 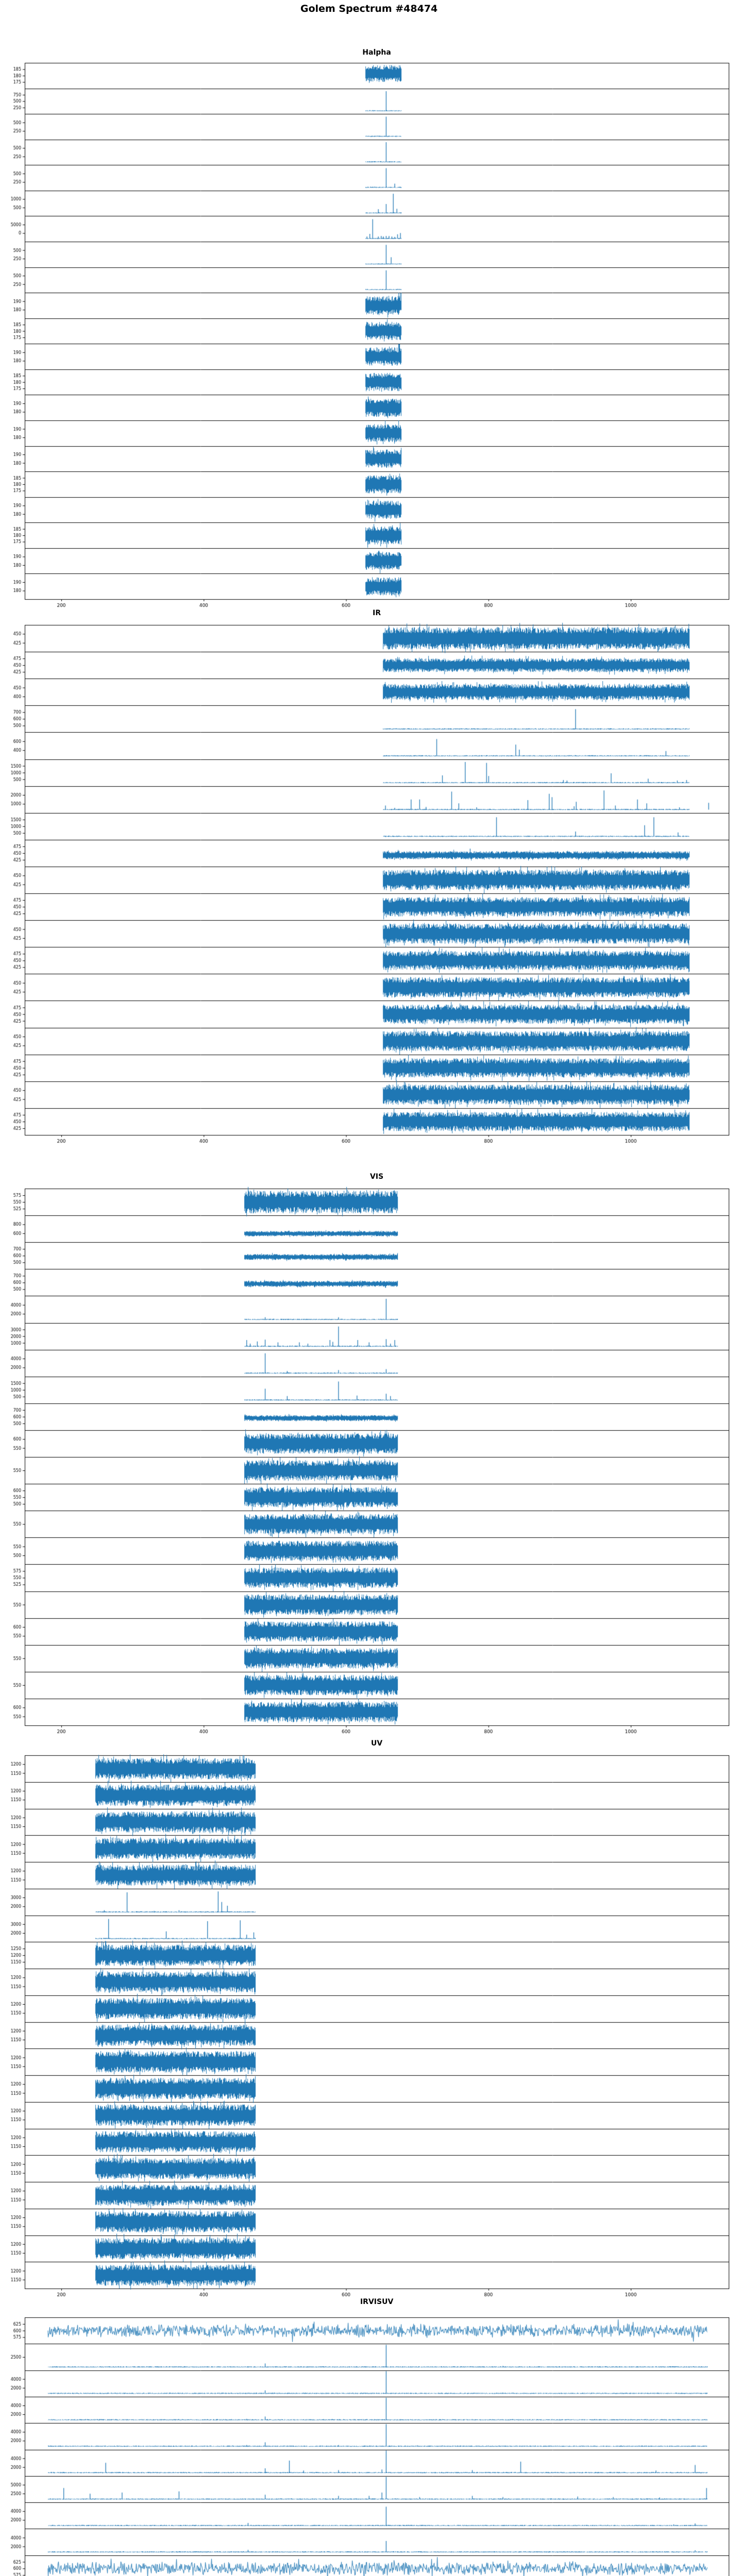 What do you see at coordinates (377, 613) in the screenshot?
I see `panel-title-ir: IR` at bounding box center [377, 613].